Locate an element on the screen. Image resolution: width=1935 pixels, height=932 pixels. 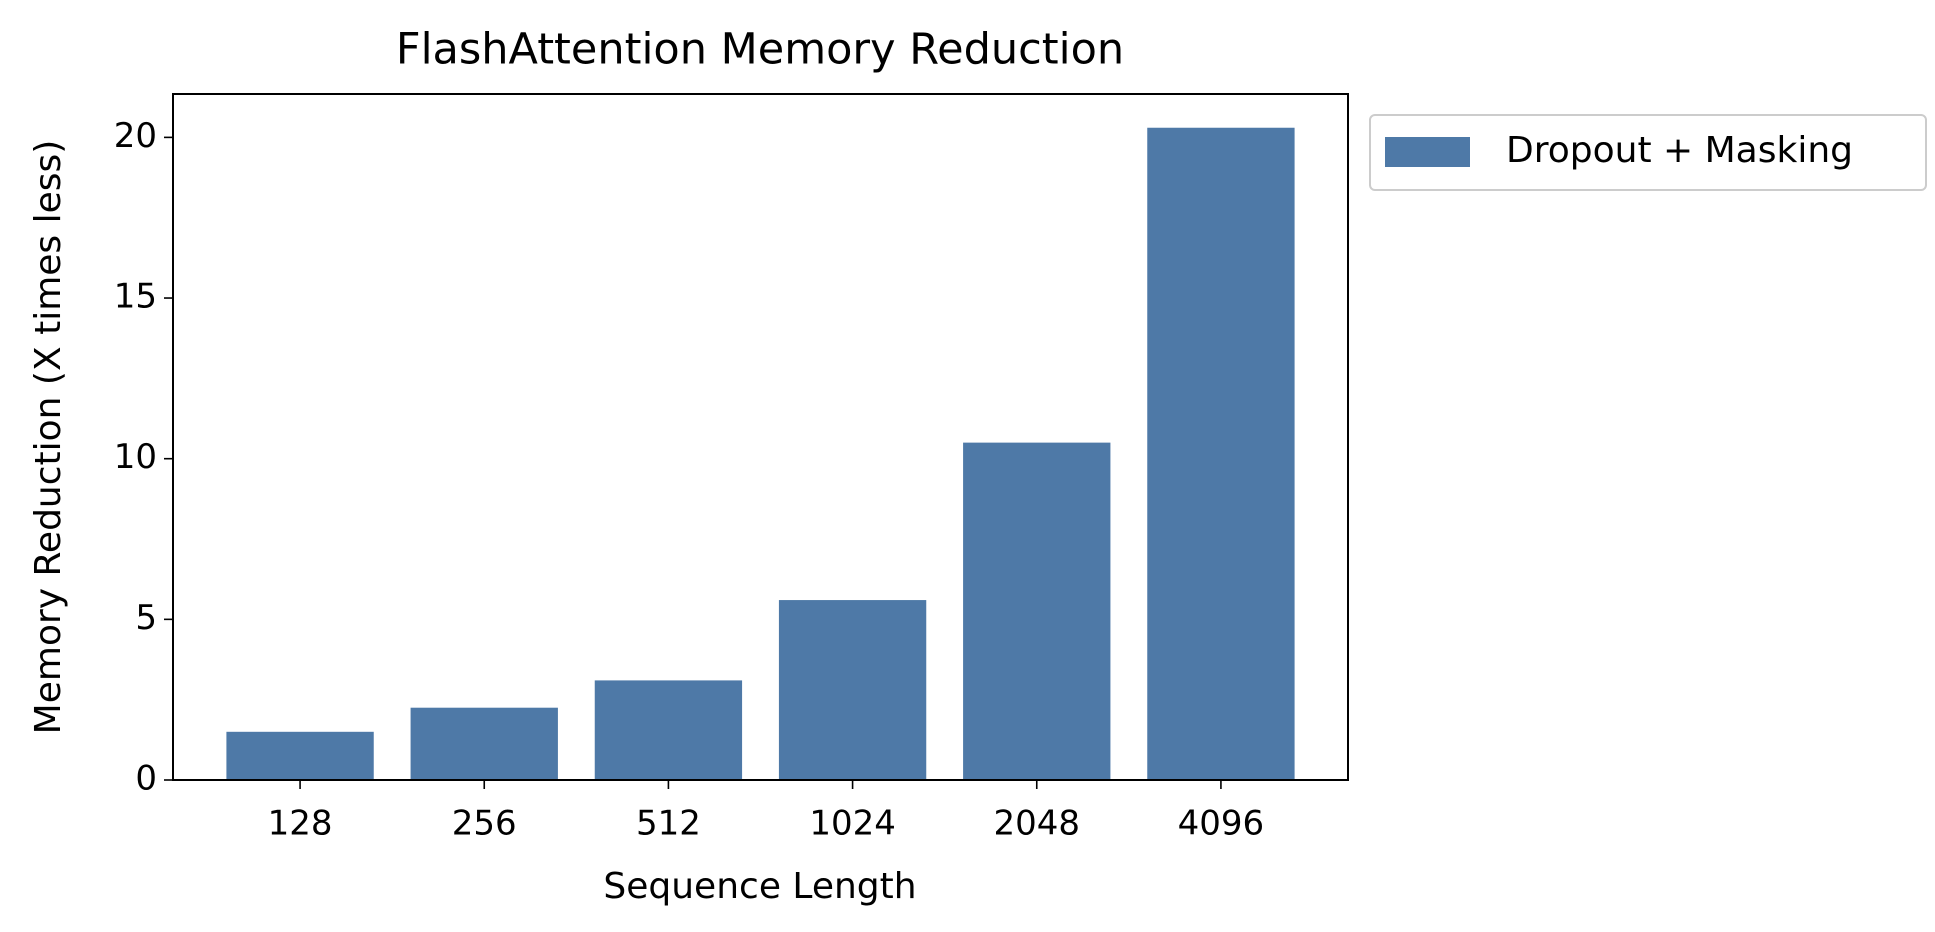
x-tick-label: 2048 is located at coordinates (1036, 824).